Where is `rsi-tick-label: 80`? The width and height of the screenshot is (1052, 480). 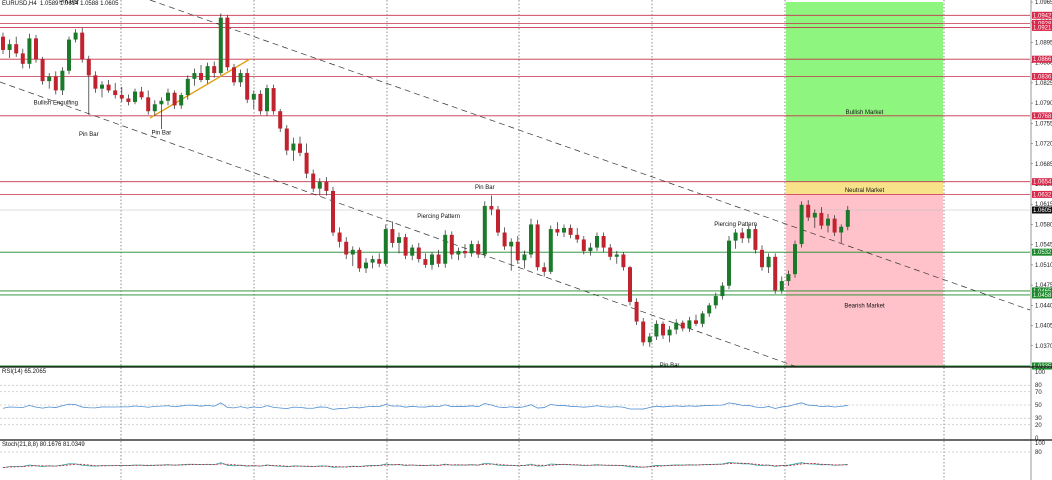
rsi-tick-label: 80 is located at coordinates (1038, 386).